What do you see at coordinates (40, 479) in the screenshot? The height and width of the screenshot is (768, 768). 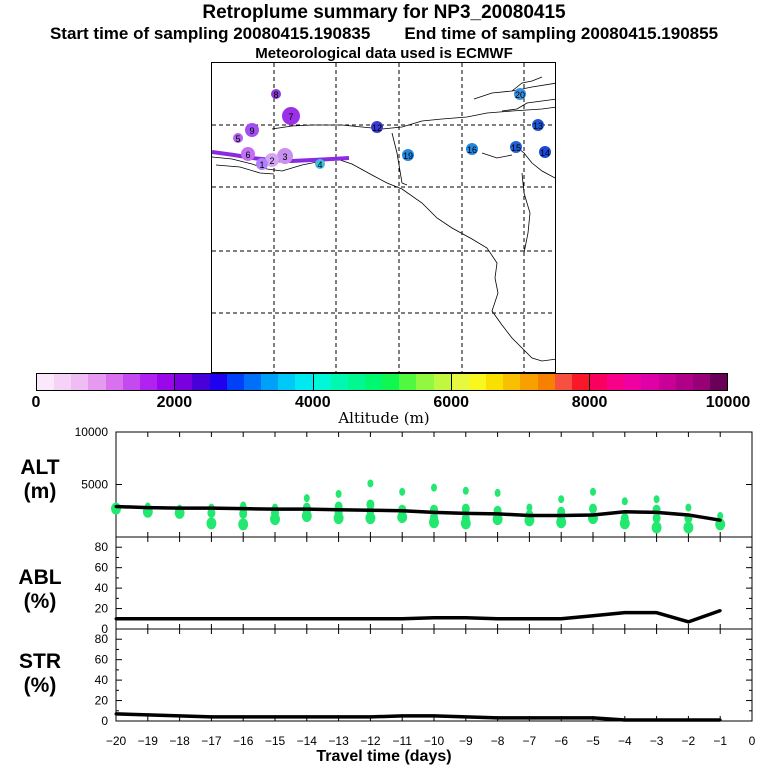 I see `alt-panel-label: ALT (m)` at bounding box center [40, 479].